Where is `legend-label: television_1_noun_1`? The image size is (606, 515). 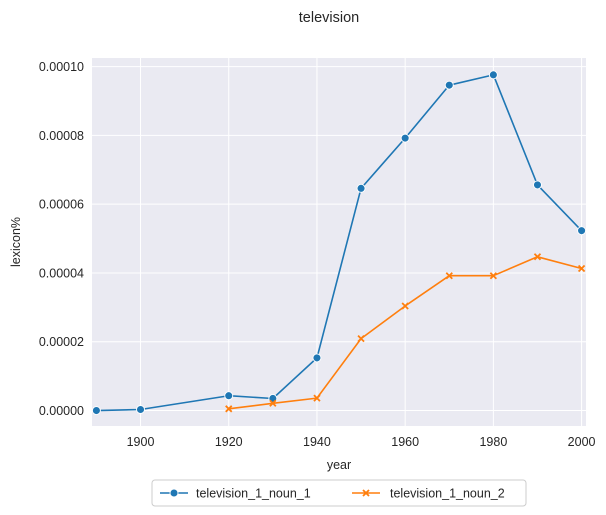
legend-label: television_1_noun_1 is located at coordinates (253, 494).